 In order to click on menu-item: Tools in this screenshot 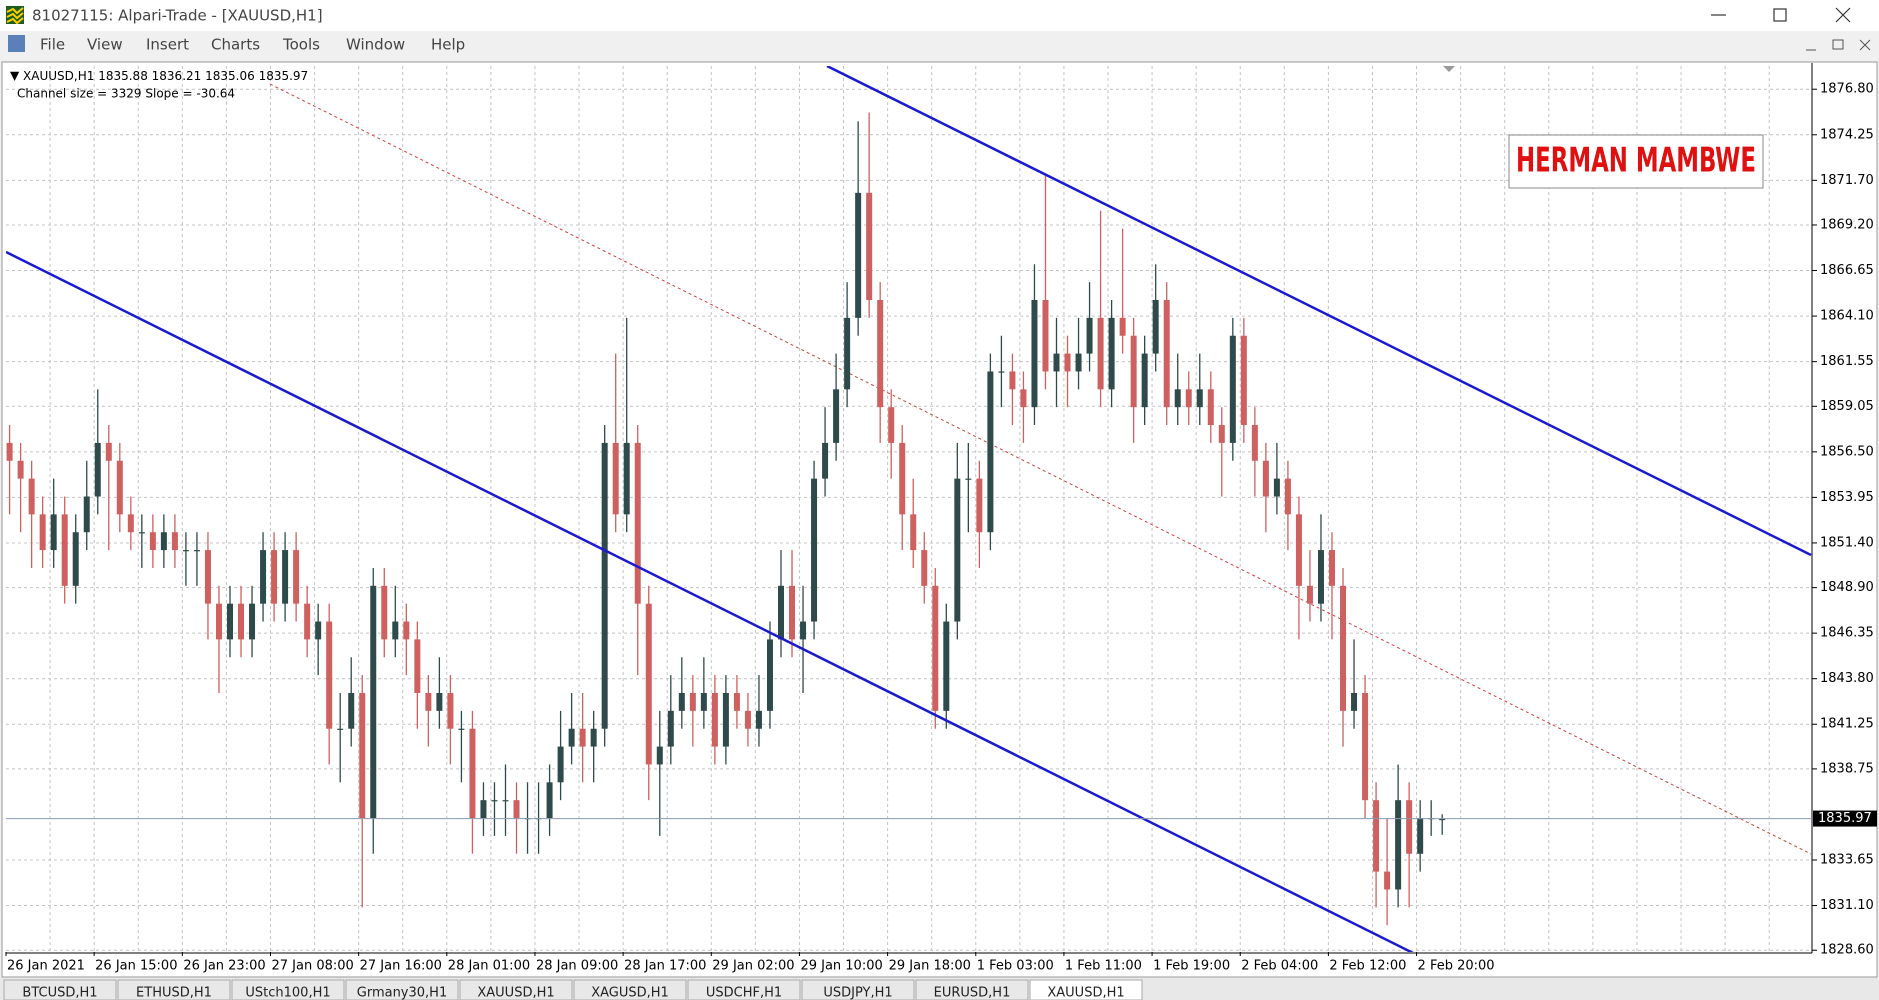, I will do `click(301, 45)`.